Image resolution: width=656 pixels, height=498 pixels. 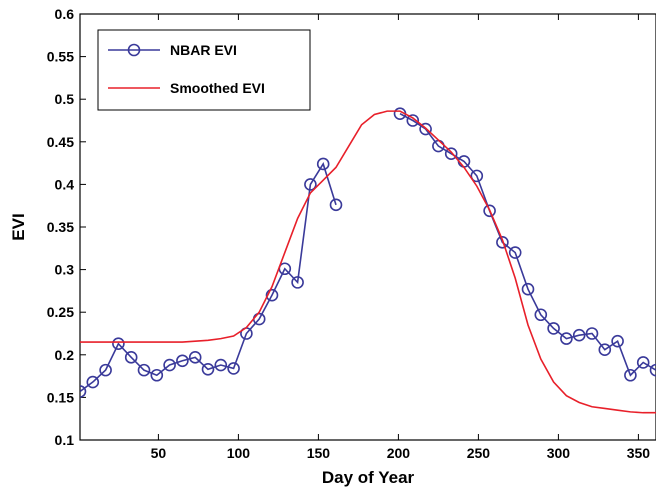 I want to click on x-axis-title: Day of Year, so click(x=368, y=477).